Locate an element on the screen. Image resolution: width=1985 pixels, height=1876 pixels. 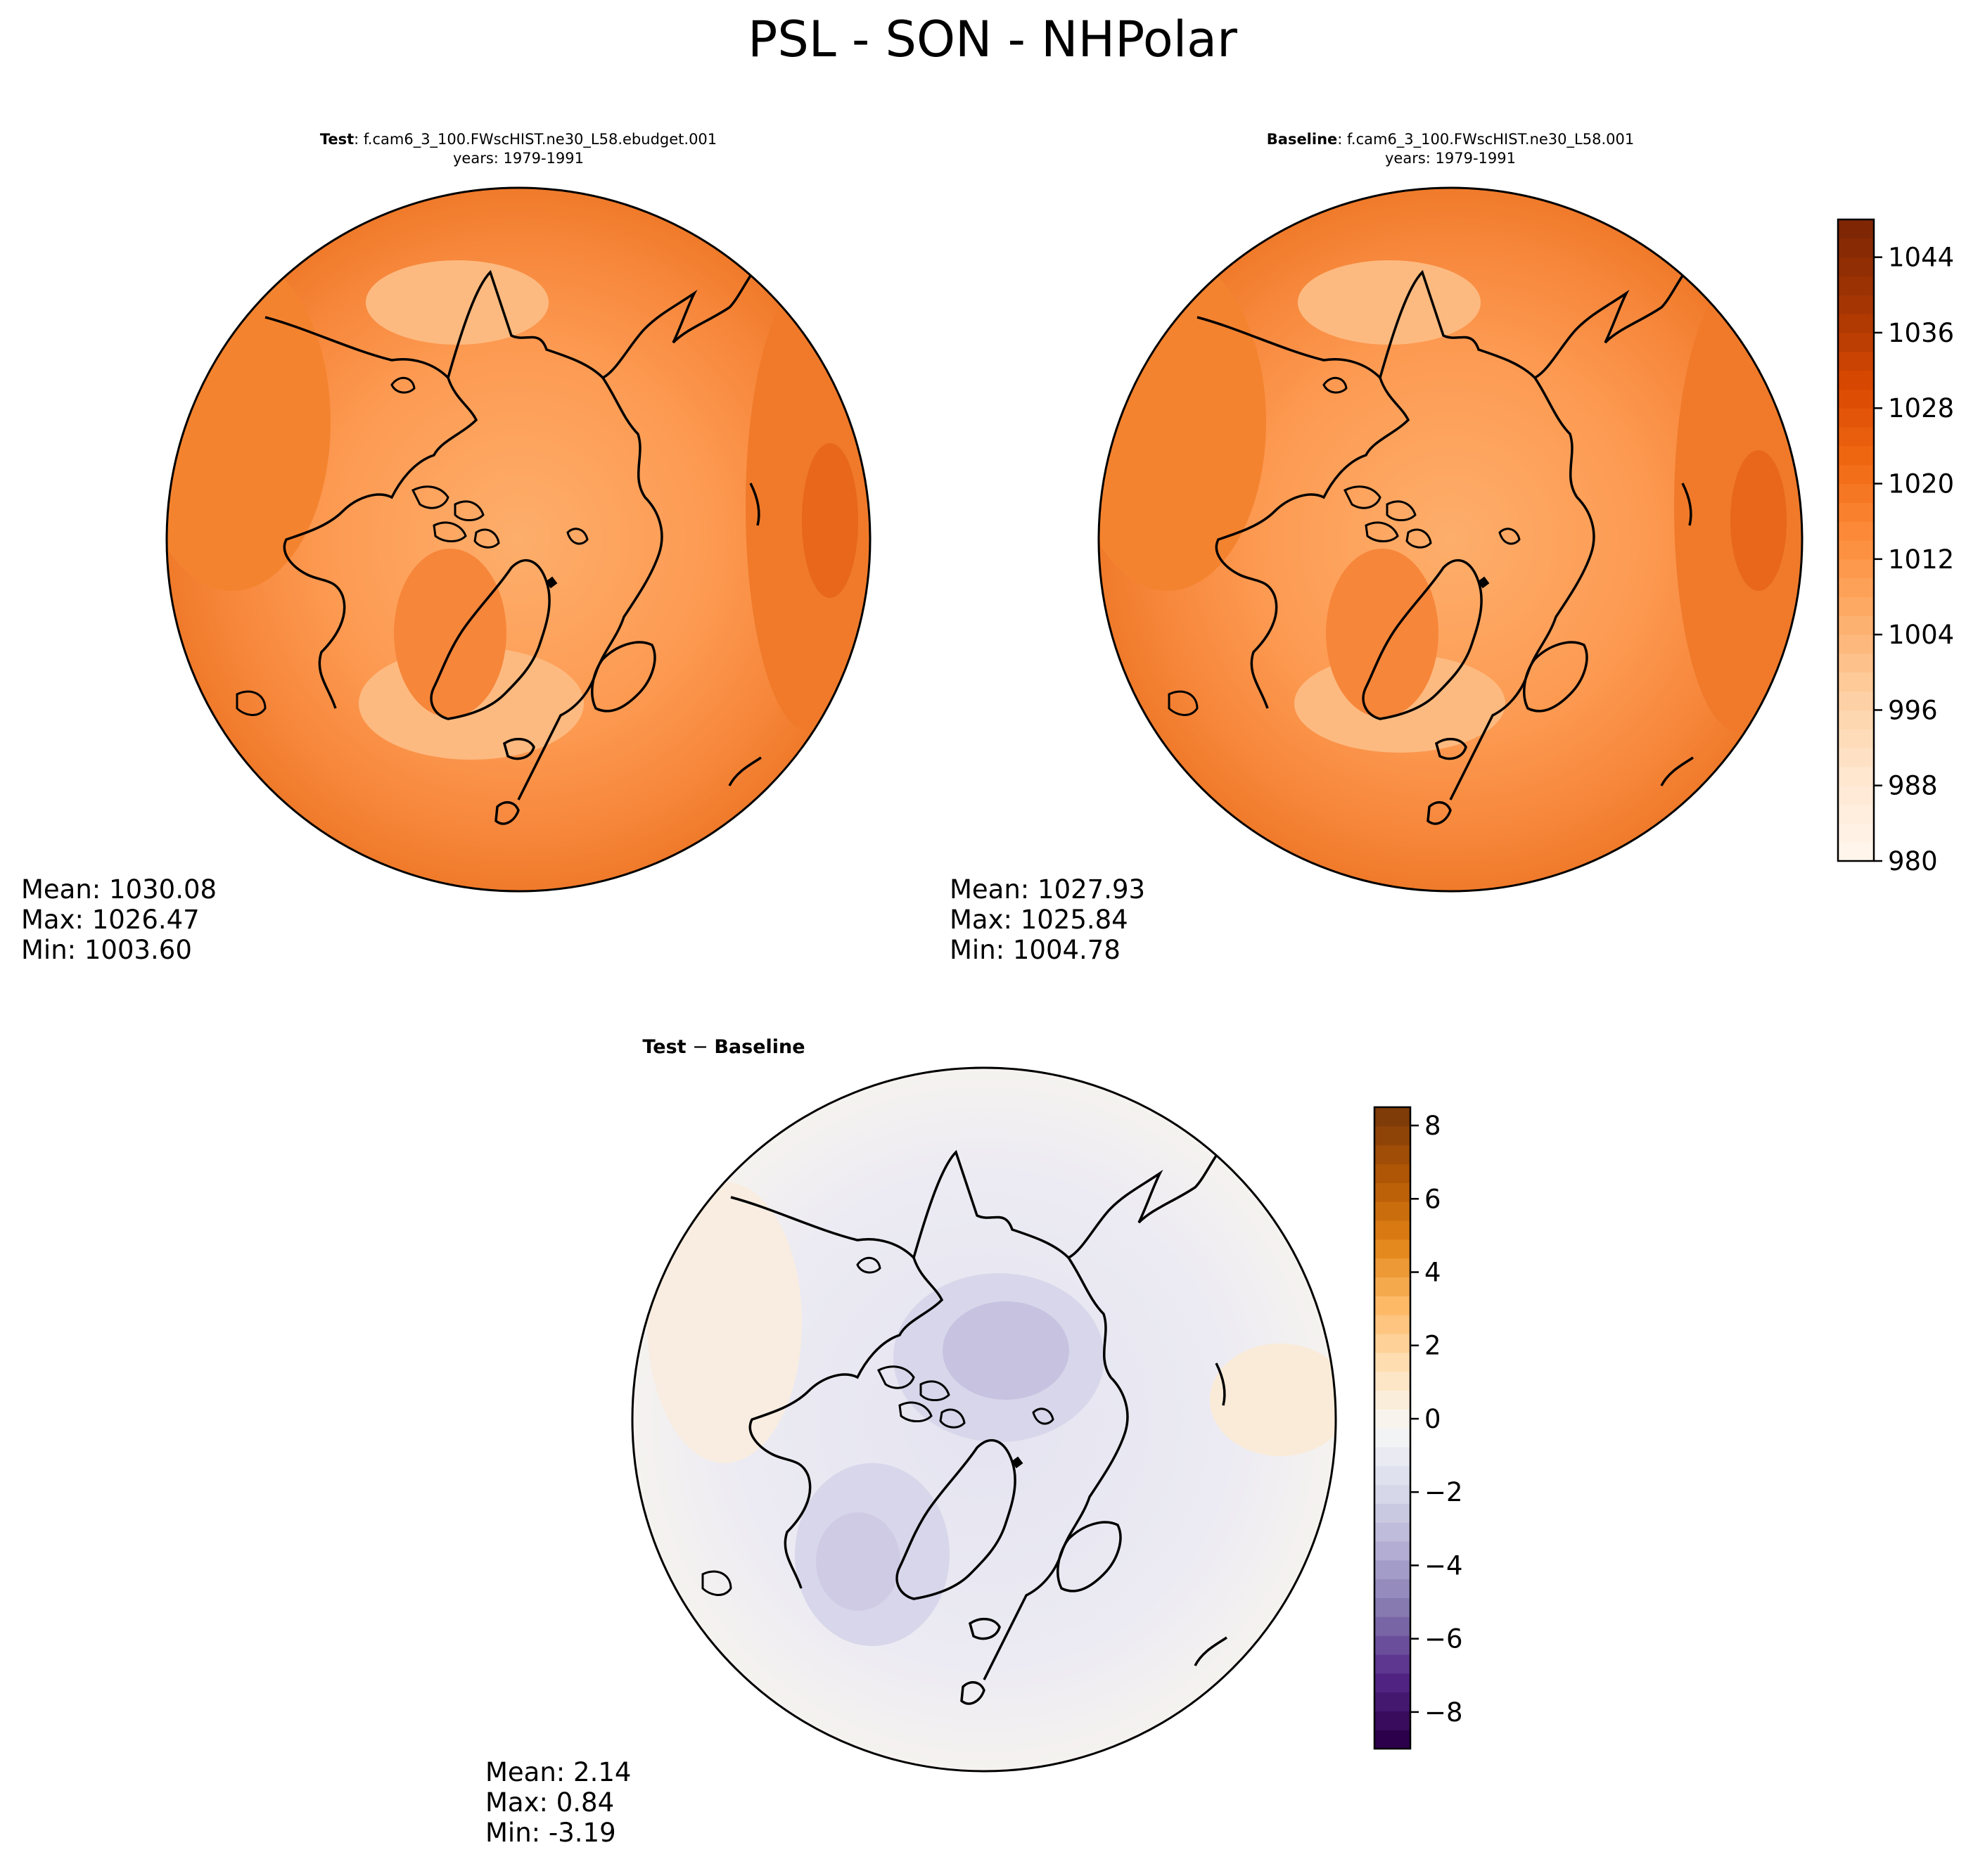
main-colorbar-tick-label: 980 is located at coordinates (1913, 861).